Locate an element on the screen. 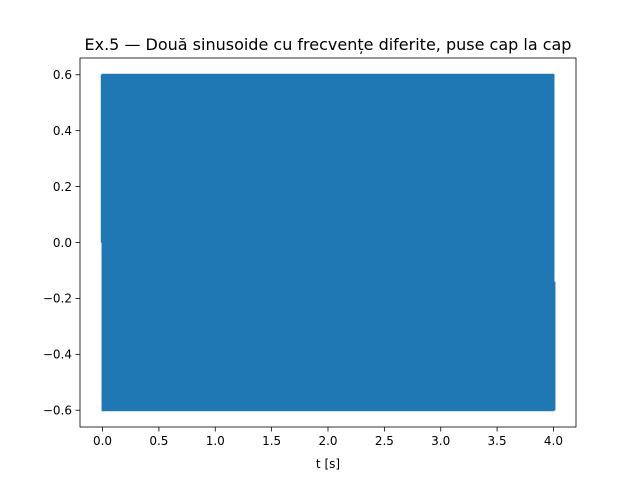 Image resolution: width=640 pixels, height=480 pixels. x-tick-label: 2.0 is located at coordinates (327, 441).